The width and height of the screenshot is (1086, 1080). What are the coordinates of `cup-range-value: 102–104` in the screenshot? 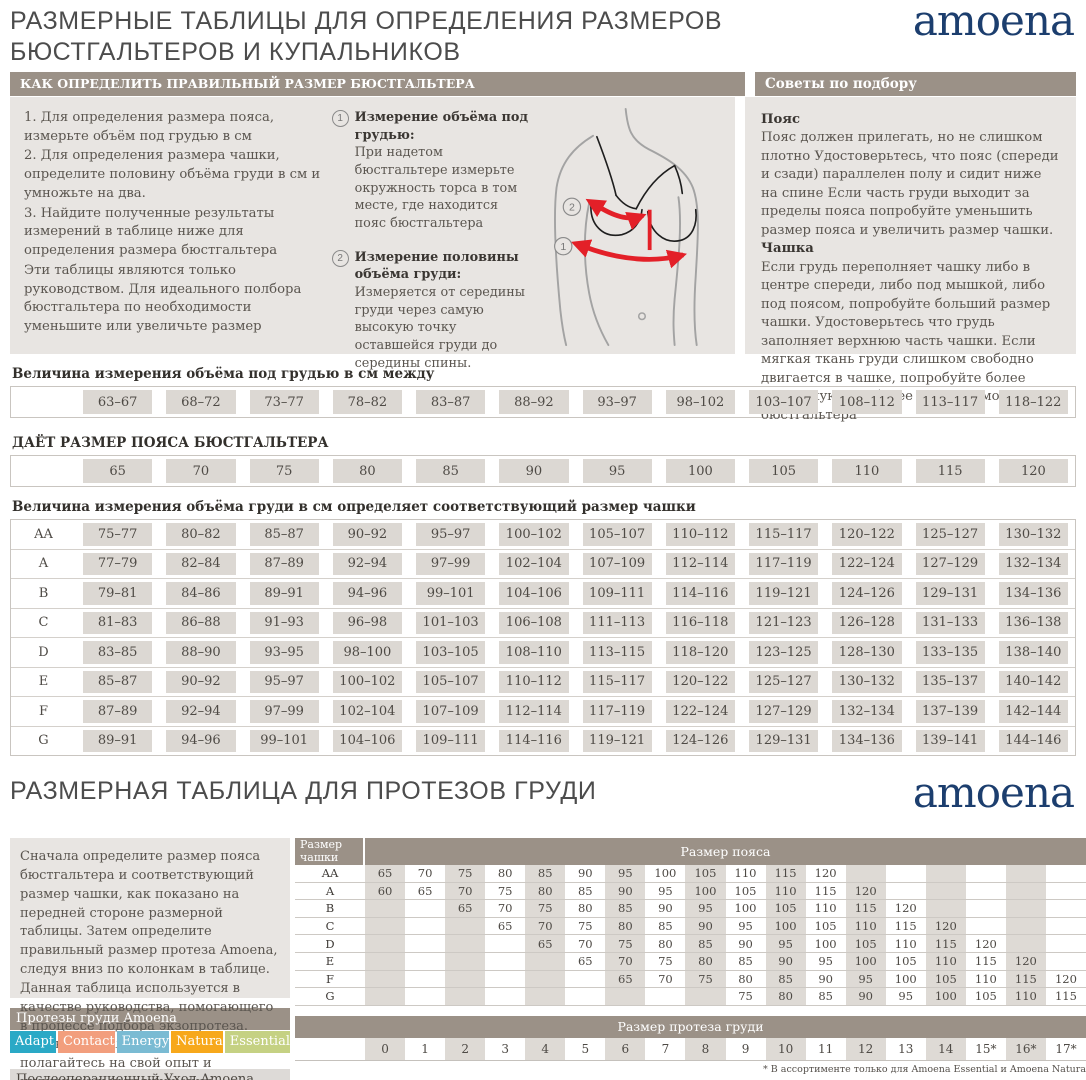 It's located at (367, 711).